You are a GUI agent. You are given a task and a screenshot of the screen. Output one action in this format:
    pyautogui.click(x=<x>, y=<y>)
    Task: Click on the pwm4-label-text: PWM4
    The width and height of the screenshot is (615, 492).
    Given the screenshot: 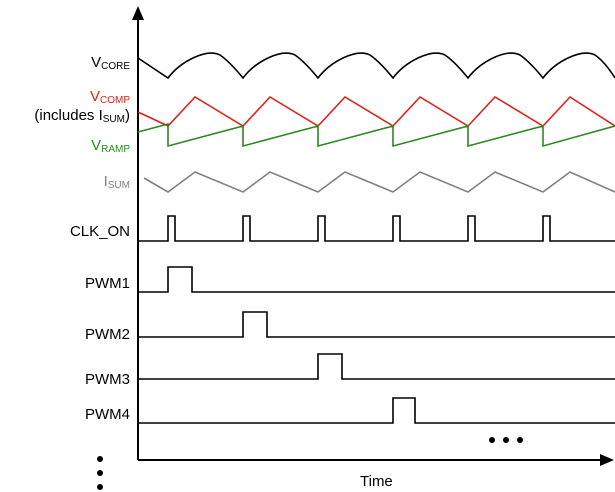 What is the action you would take?
    pyautogui.click(x=107, y=414)
    